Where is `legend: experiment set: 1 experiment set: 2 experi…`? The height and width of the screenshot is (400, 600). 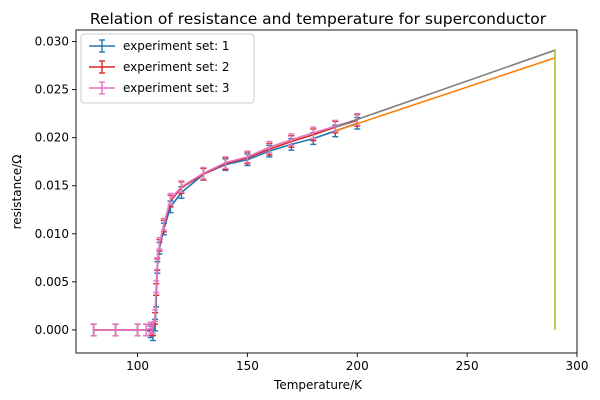 legend: experiment set: 1 experiment set: 2 experi… is located at coordinates (167, 68).